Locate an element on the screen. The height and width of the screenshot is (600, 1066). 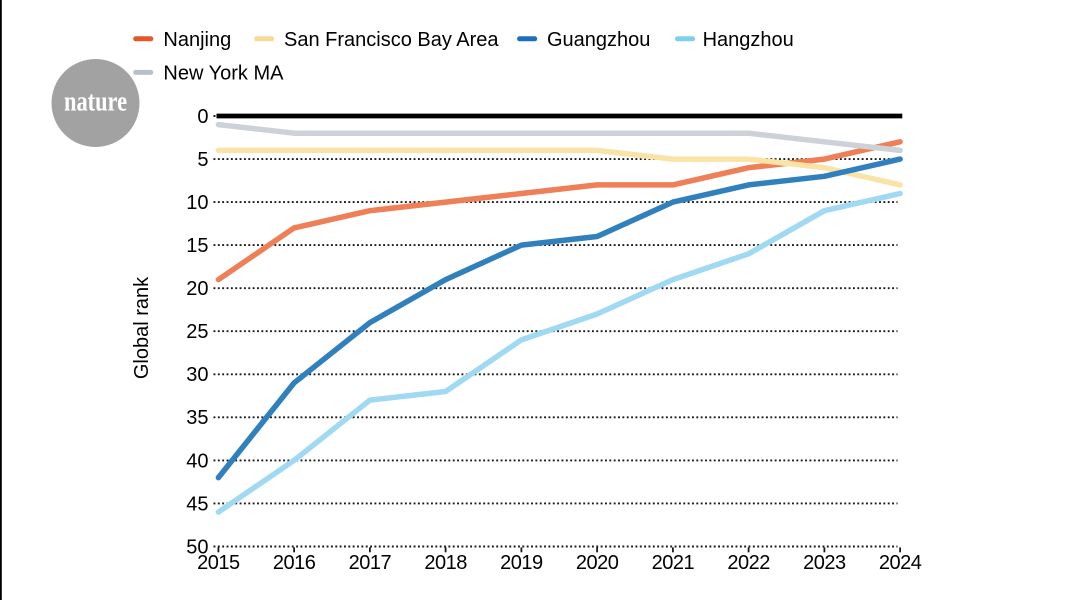
svg-text: Guangzhou is located at coordinates (598, 40).